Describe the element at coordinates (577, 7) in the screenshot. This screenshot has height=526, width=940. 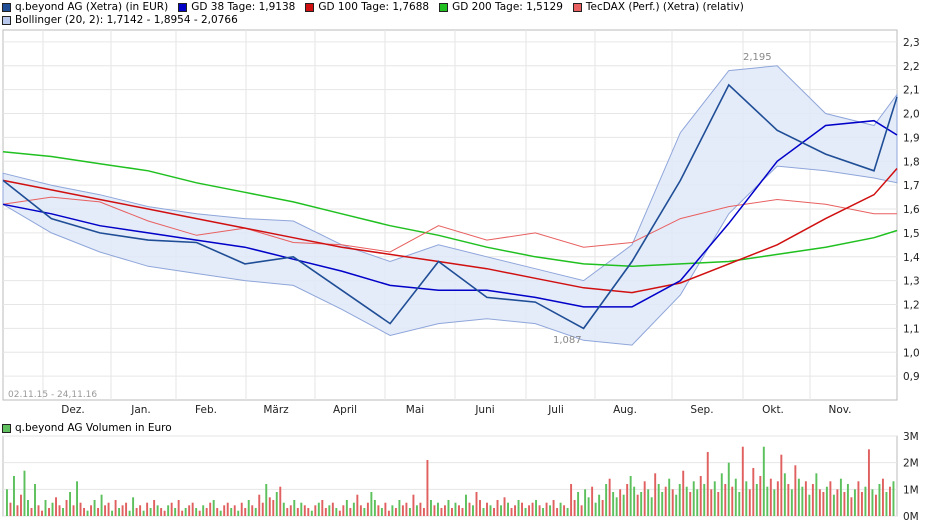
I see `legend-swatch-tecdax` at that location.